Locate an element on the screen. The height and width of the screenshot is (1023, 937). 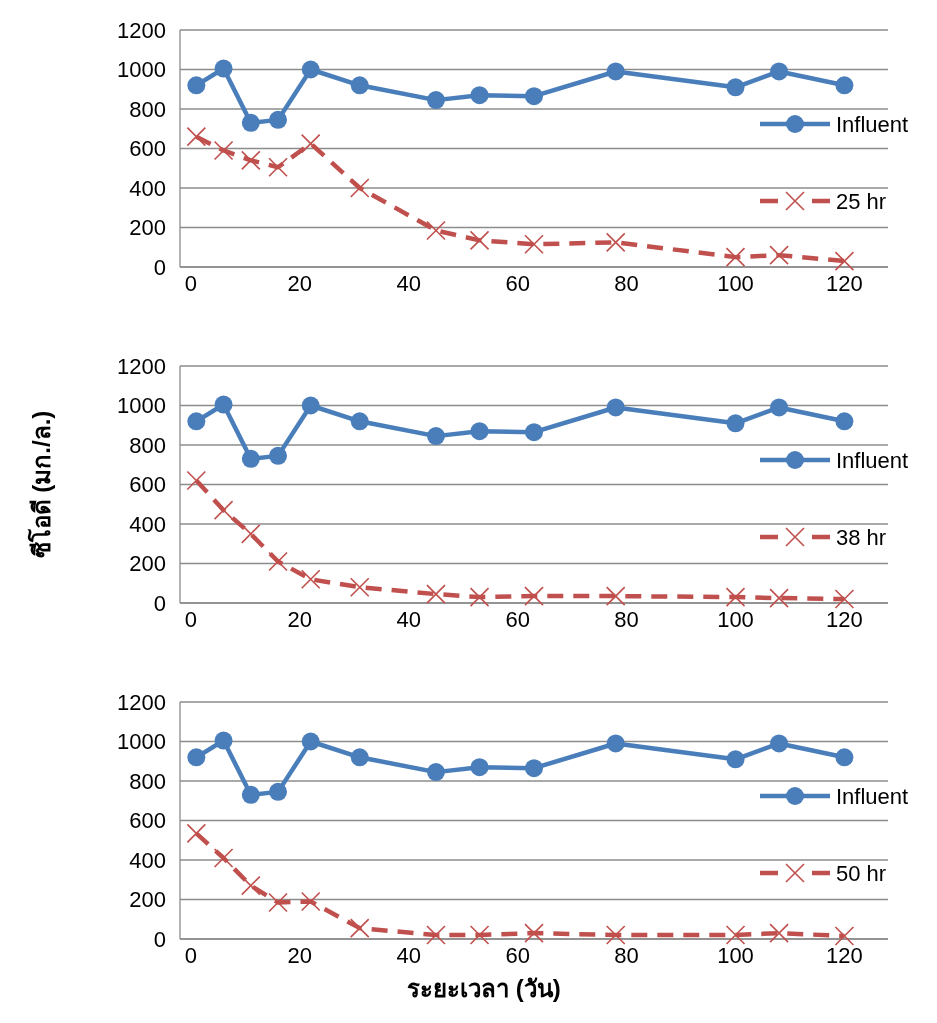
x-axis-title: ระยะเวลา (วัน) is located at coordinates (484, 988).